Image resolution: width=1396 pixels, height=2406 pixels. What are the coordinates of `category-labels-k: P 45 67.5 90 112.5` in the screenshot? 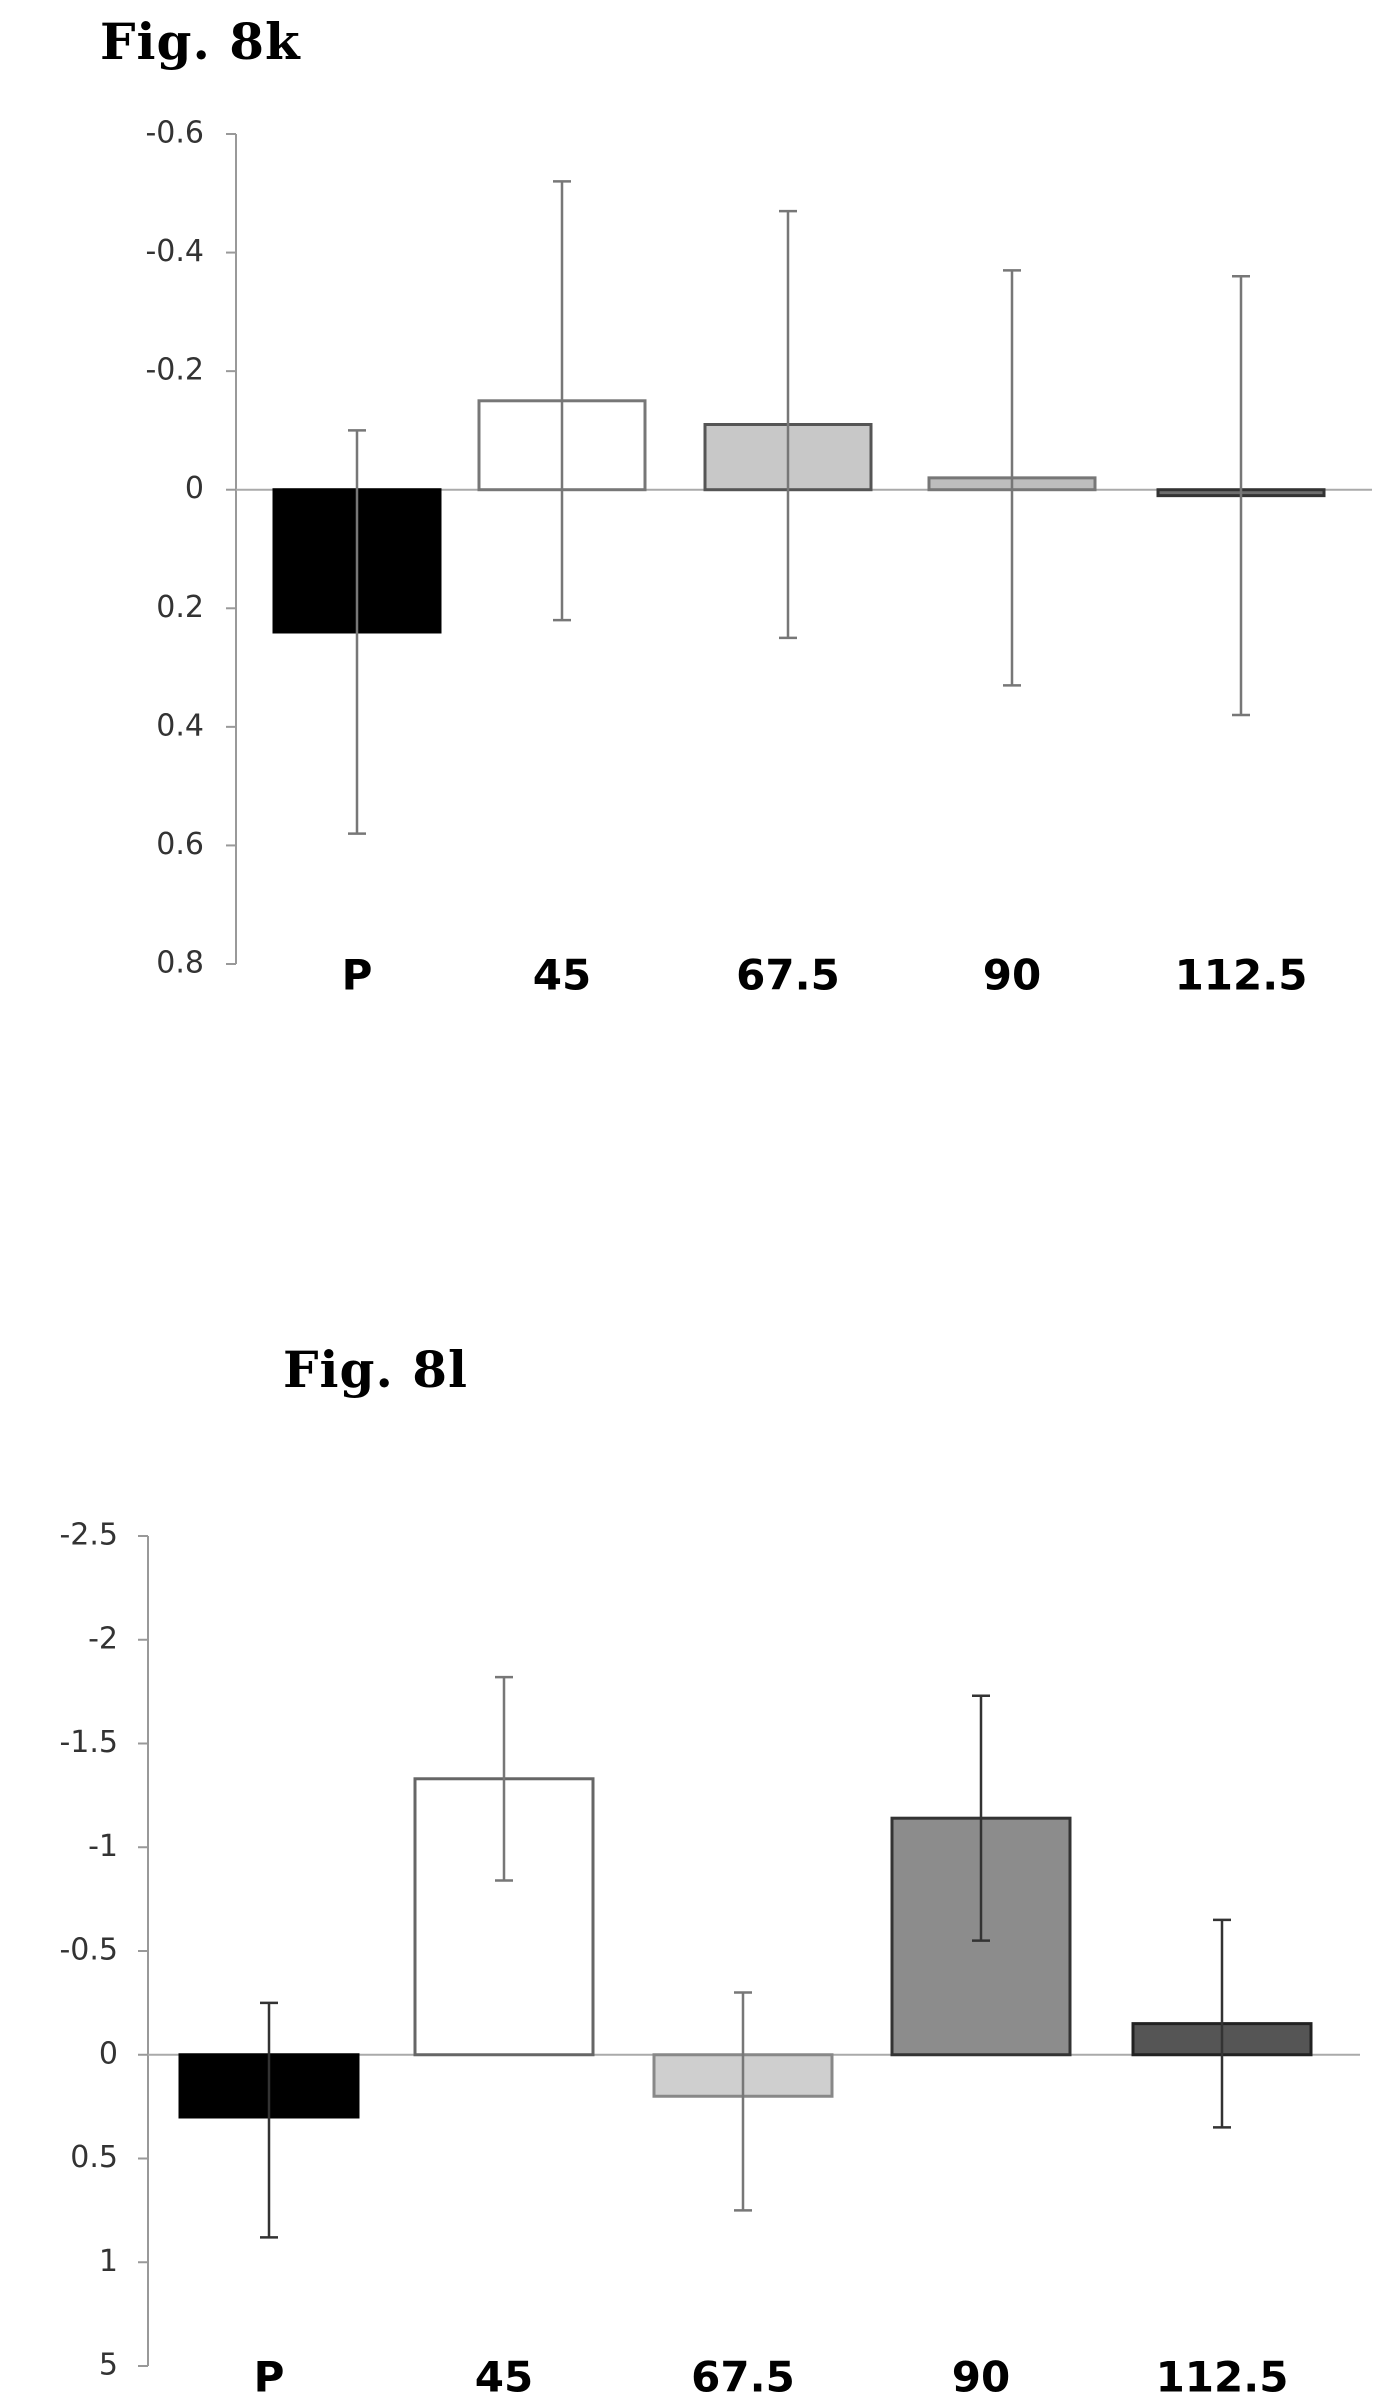 It's located at (825, 975).